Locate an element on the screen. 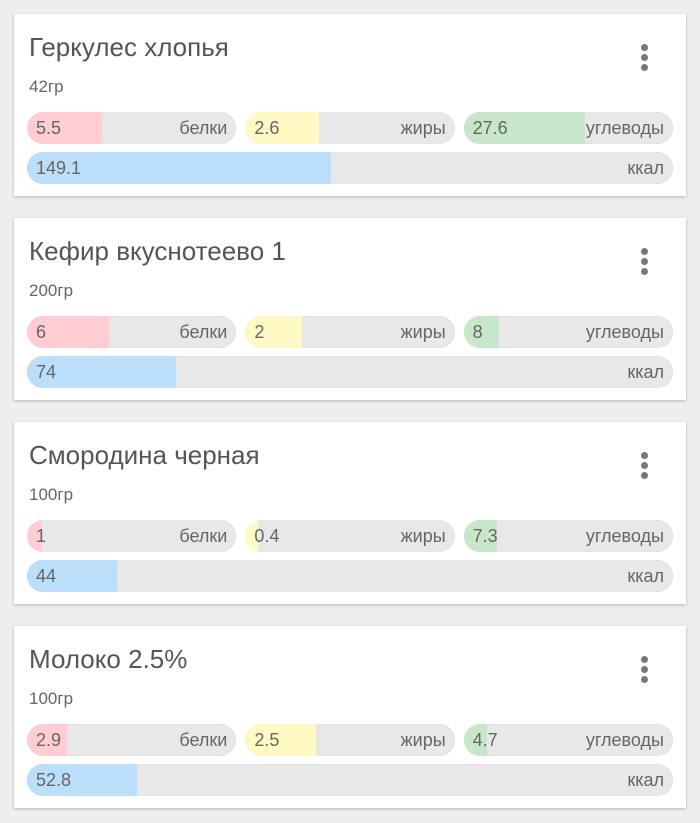  protein-bar: 2.9 белки is located at coordinates (132, 740).